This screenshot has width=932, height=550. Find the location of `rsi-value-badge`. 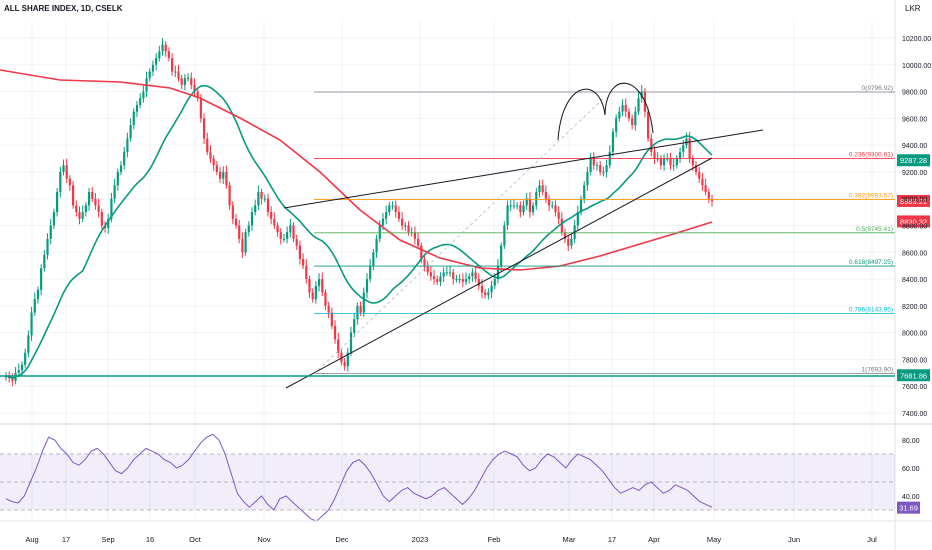

rsi-value-badge is located at coordinates (908, 507).